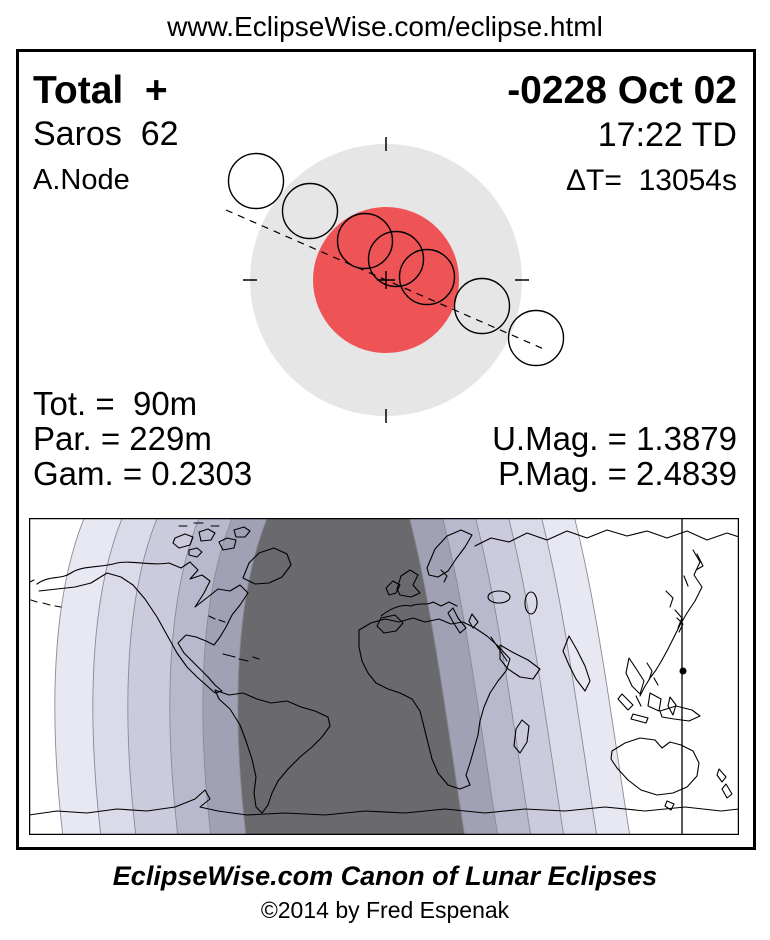 This screenshot has width=770, height=940. I want to click on coastline-new-zealand, so click(724, 783).